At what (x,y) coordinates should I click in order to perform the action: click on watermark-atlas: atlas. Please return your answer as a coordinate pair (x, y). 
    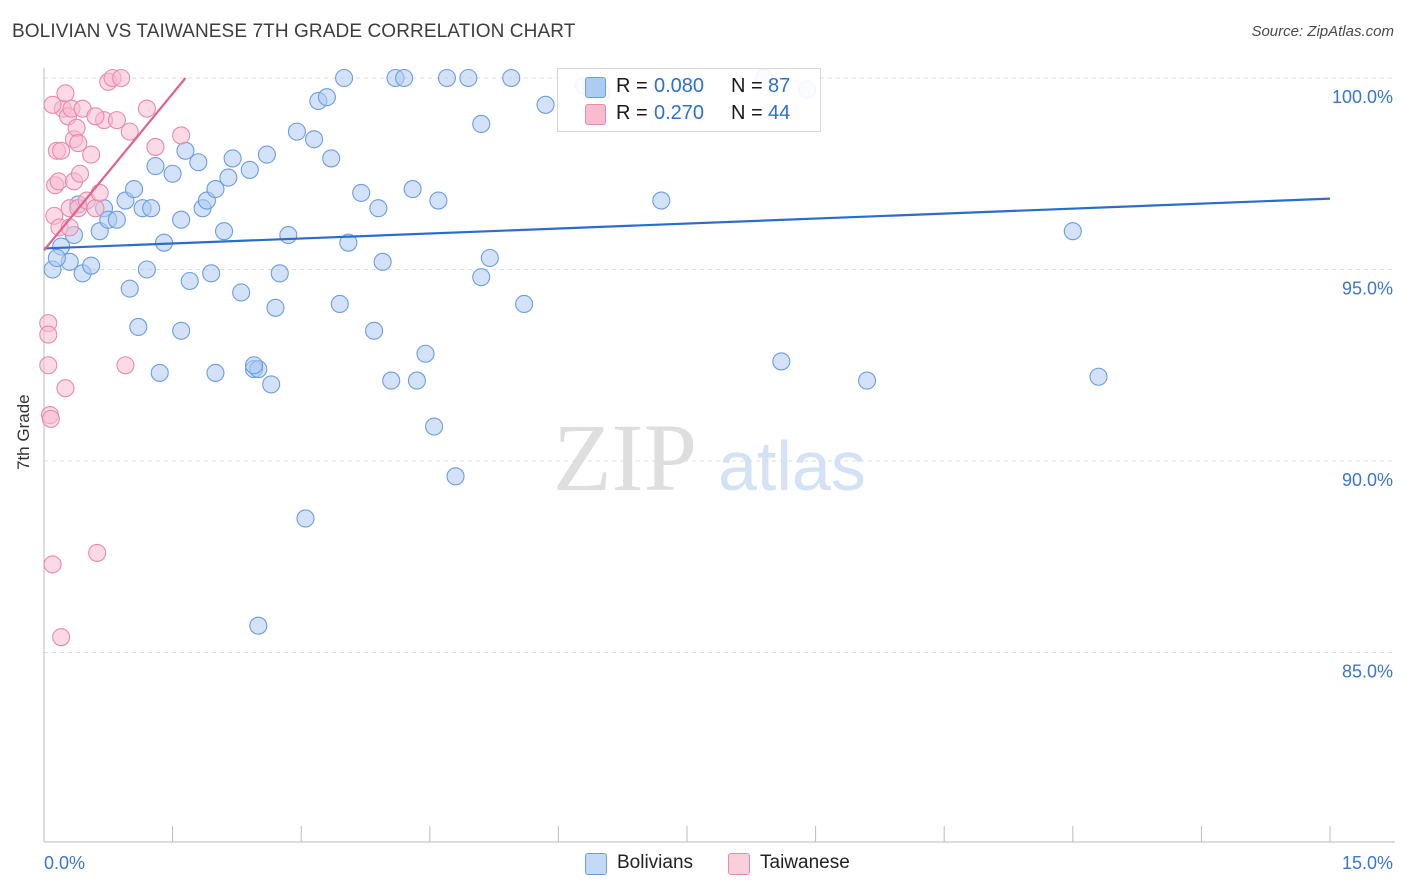
    Looking at the image, I should click on (792, 466).